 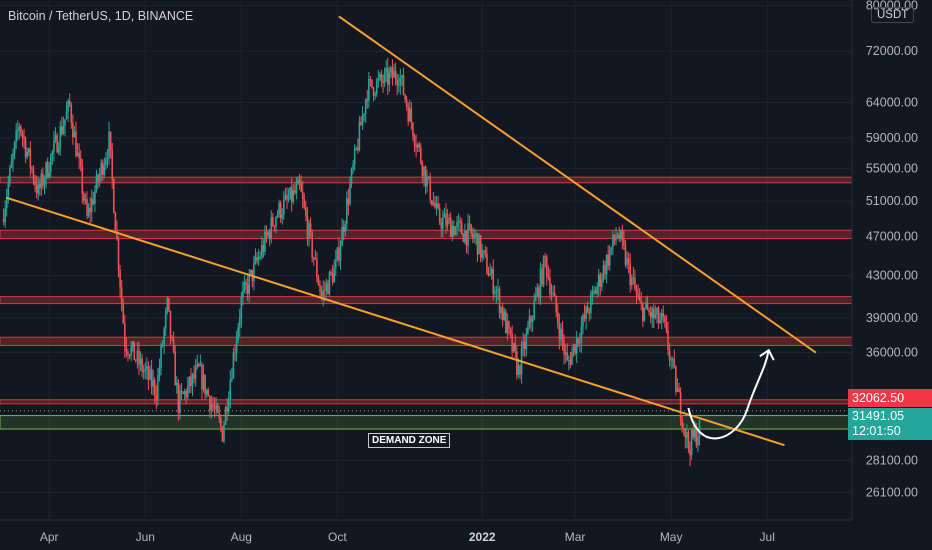 I want to click on x-tick-label: Apr, so click(x=49, y=537).